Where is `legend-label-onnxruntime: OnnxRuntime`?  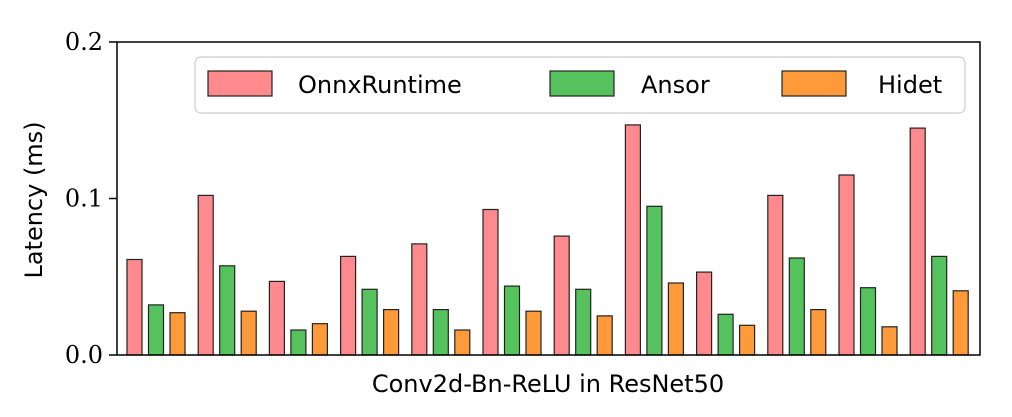 legend-label-onnxruntime: OnnxRuntime is located at coordinates (380, 85).